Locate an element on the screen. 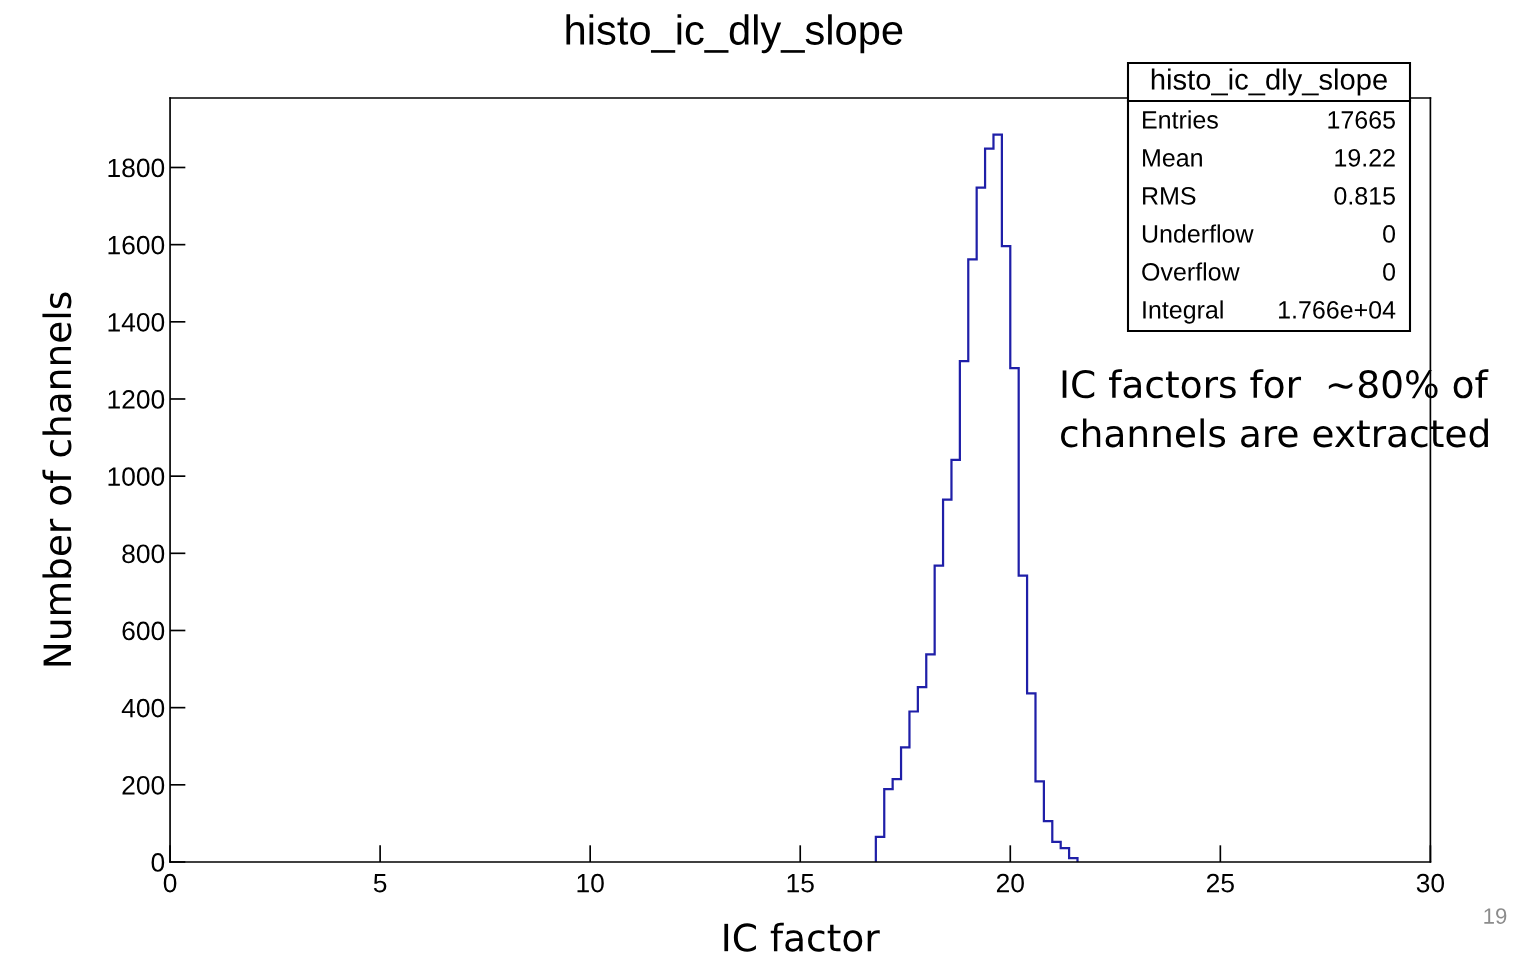 Image resolution: width=1513 pixels, height=963 pixels. annotation: 1.766e+04 is located at coordinates (1337, 310).